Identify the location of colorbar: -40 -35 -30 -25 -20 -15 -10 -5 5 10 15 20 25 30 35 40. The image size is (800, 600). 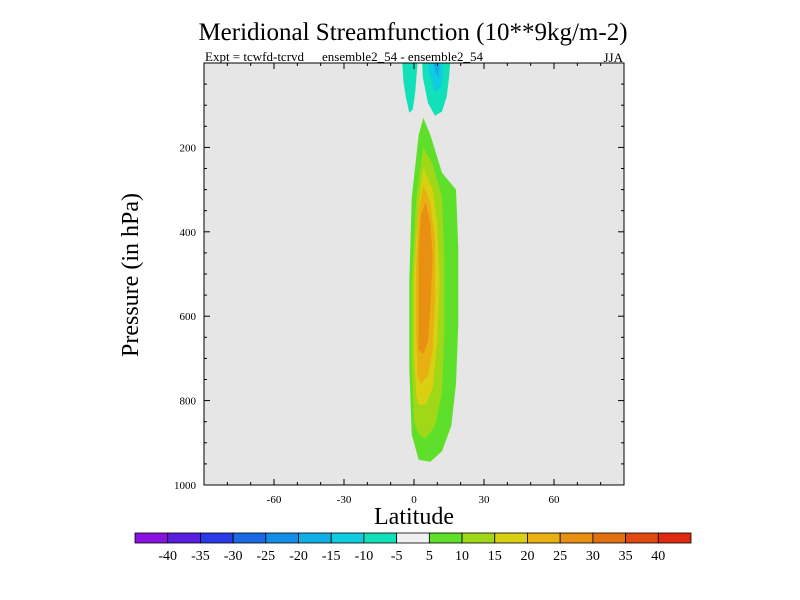
(413, 548).